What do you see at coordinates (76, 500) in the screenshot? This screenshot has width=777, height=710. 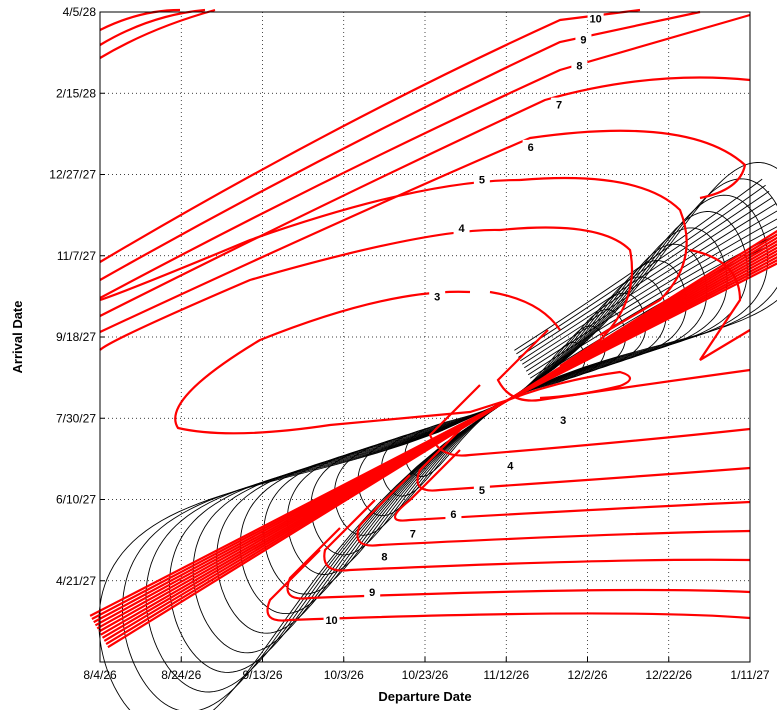 I see `y-tick-label: 6/10/27` at bounding box center [76, 500].